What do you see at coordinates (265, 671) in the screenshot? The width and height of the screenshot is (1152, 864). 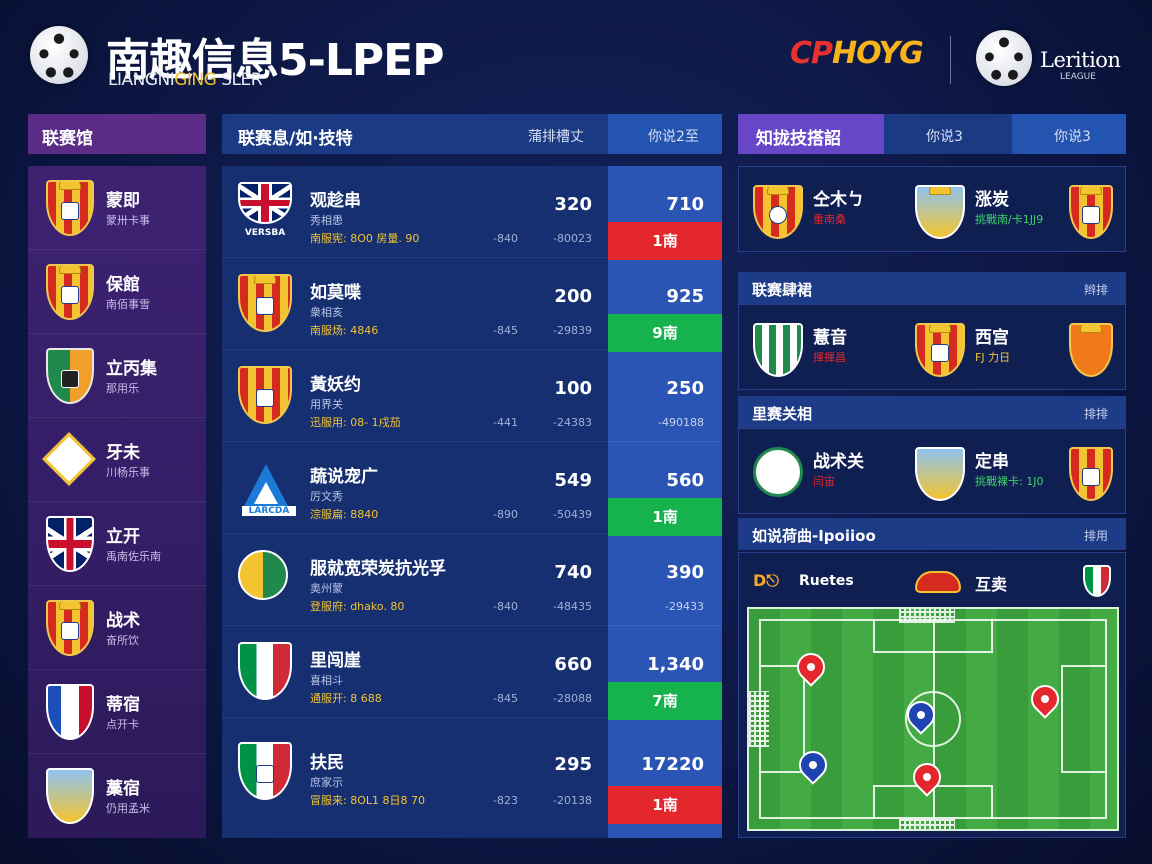 I see `italy-crest-icon` at bounding box center [265, 671].